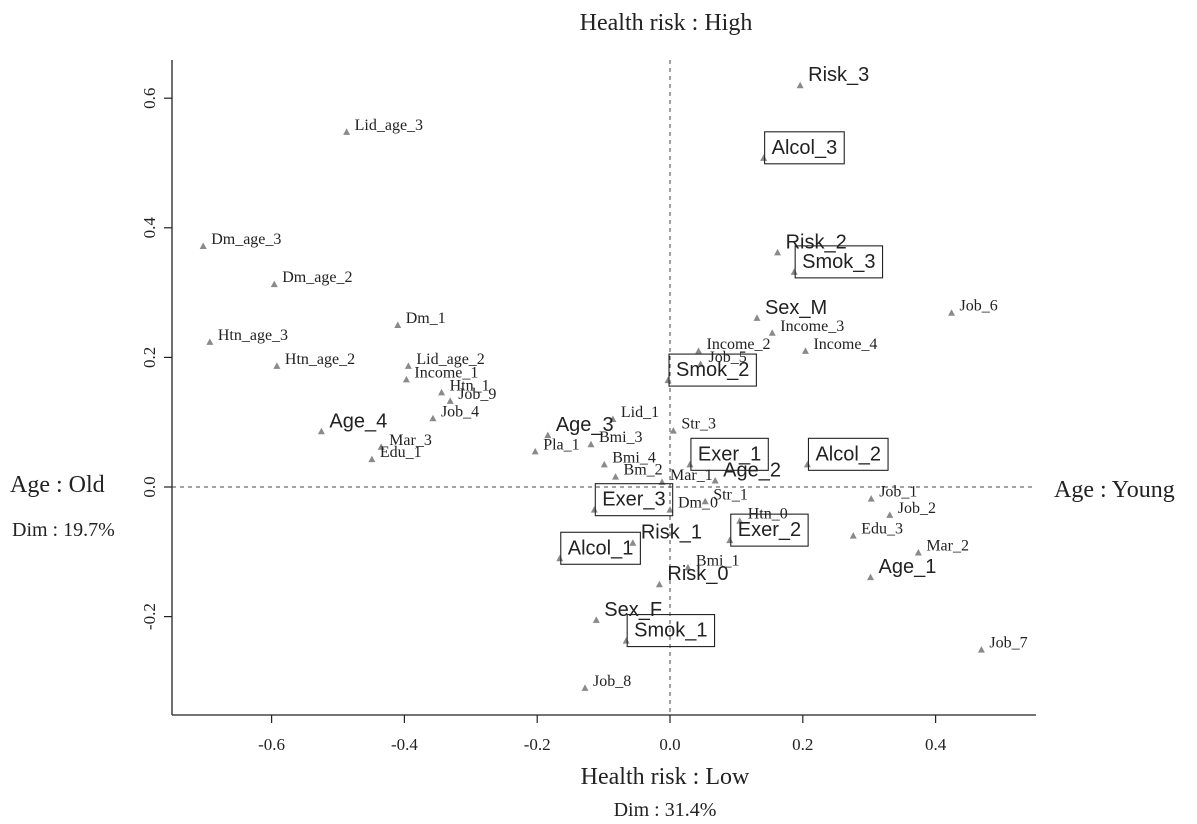 Image resolution: width=1197 pixels, height=824 pixels. What do you see at coordinates (882, 529) in the screenshot?
I see `point-label: Edu_3` at bounding box center [882, 529].